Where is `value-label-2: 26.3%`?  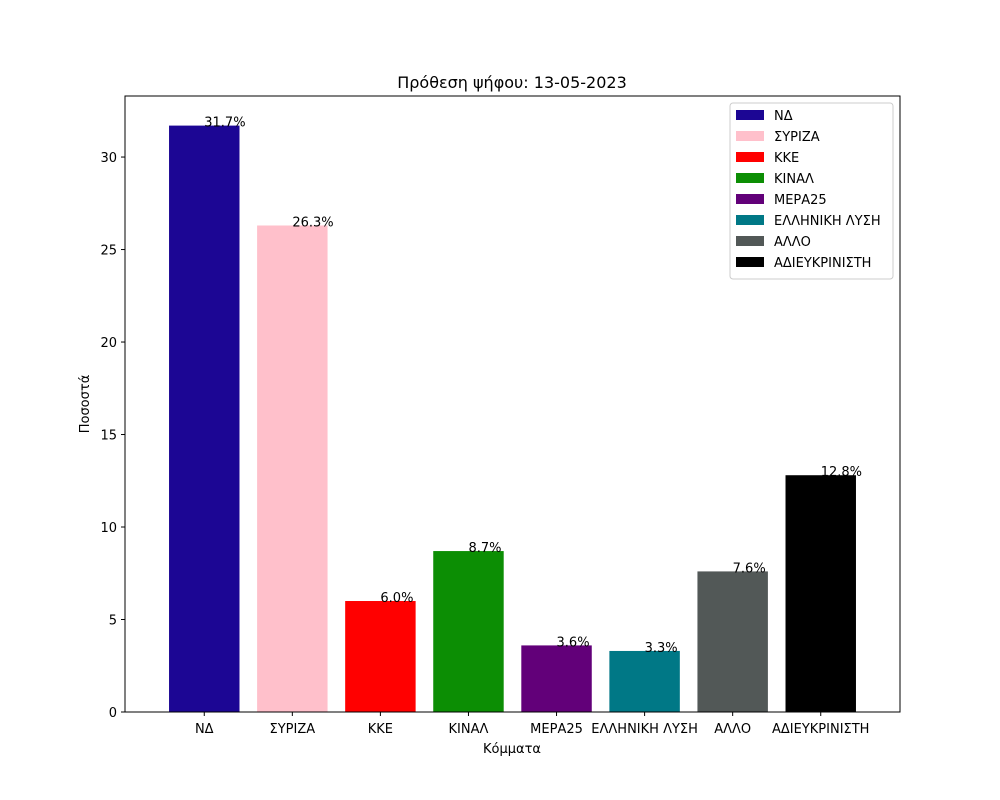
value-label-2: 26.3% is located at coordinates (312, 222).